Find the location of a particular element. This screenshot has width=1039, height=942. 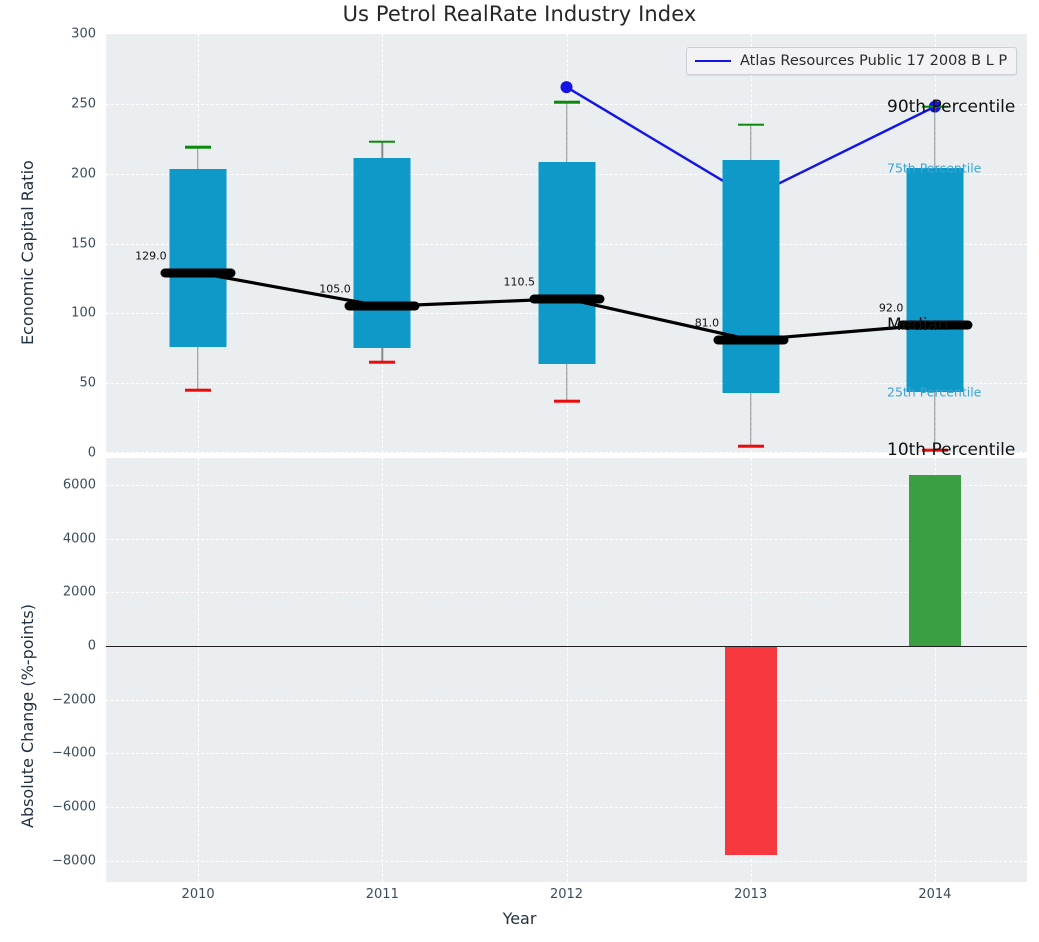

y-tick-label: 300 is located at coordinates (83, 34).